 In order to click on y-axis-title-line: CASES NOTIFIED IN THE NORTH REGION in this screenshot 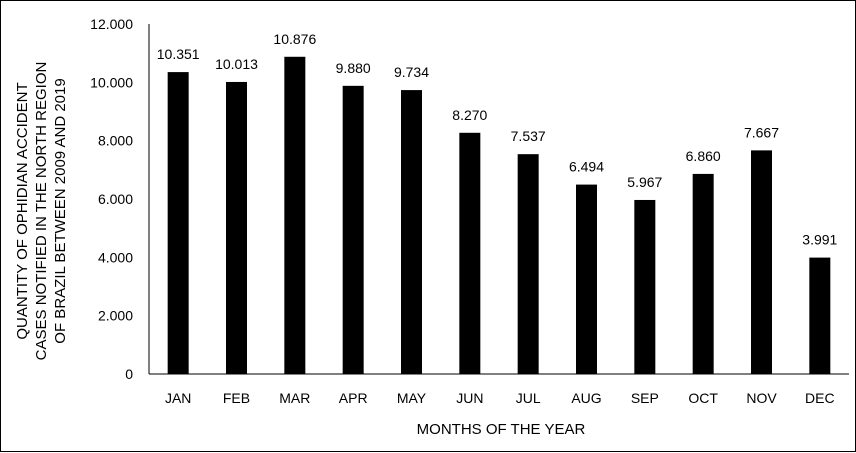, I will do `click(41, 211)`.